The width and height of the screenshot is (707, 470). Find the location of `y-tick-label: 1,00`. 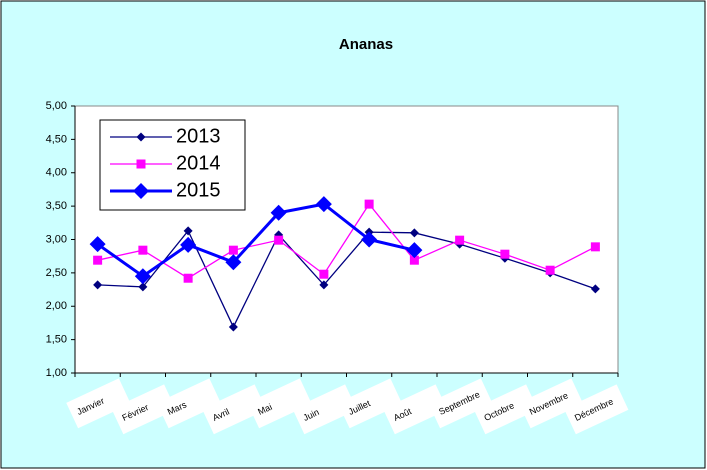

y-tick-label: 1,00 is located at coordinates (56, 373).